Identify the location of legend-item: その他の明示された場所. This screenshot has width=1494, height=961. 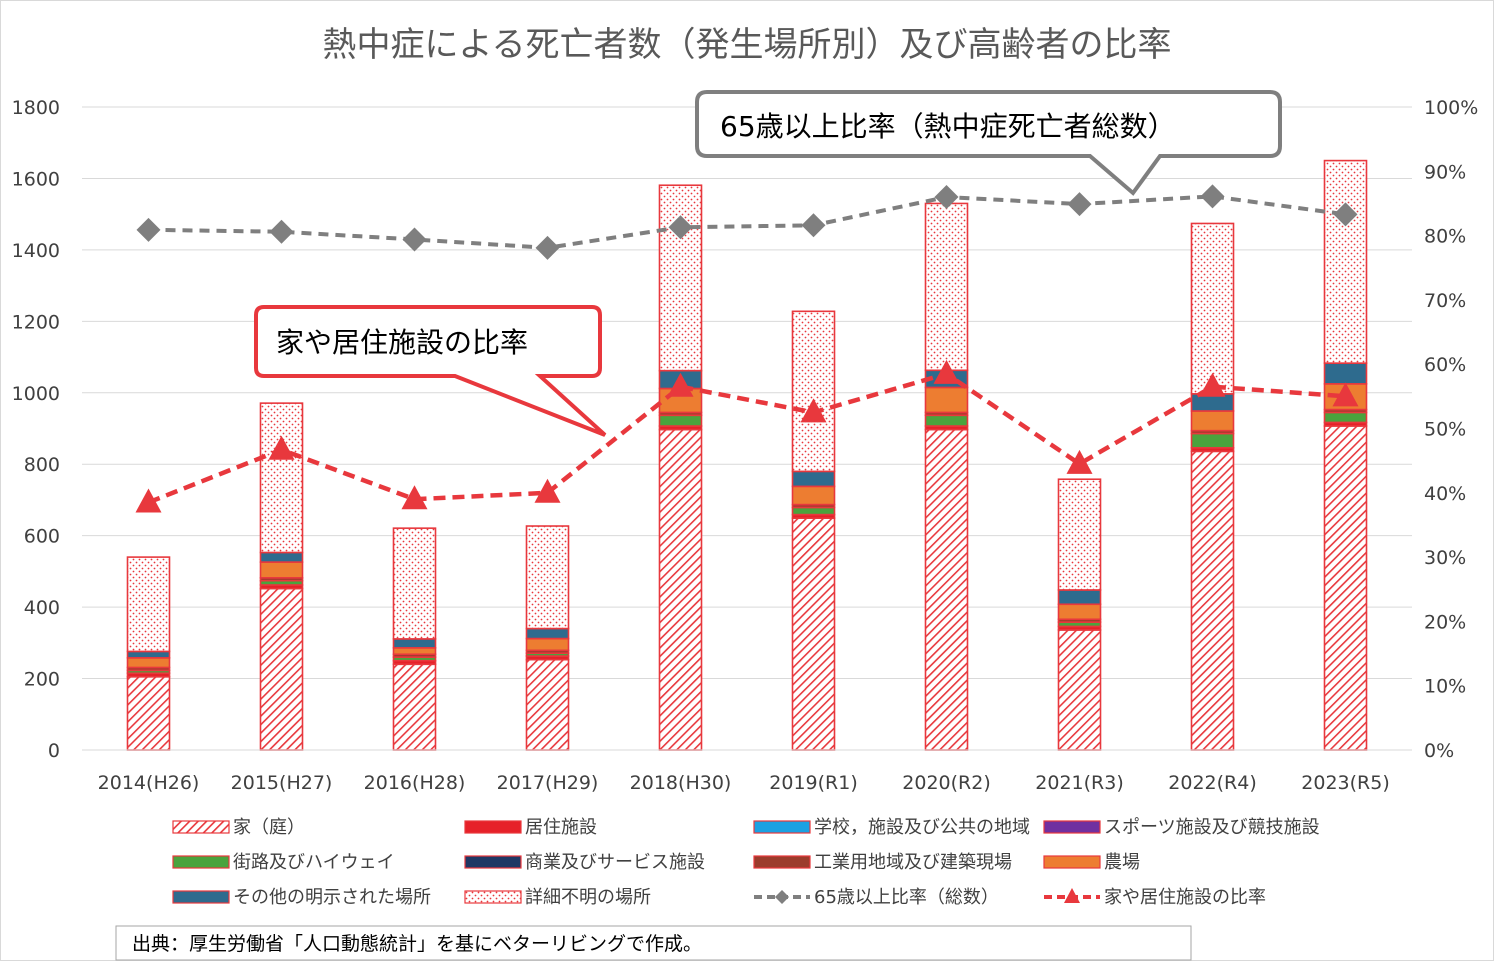
(301, 897).